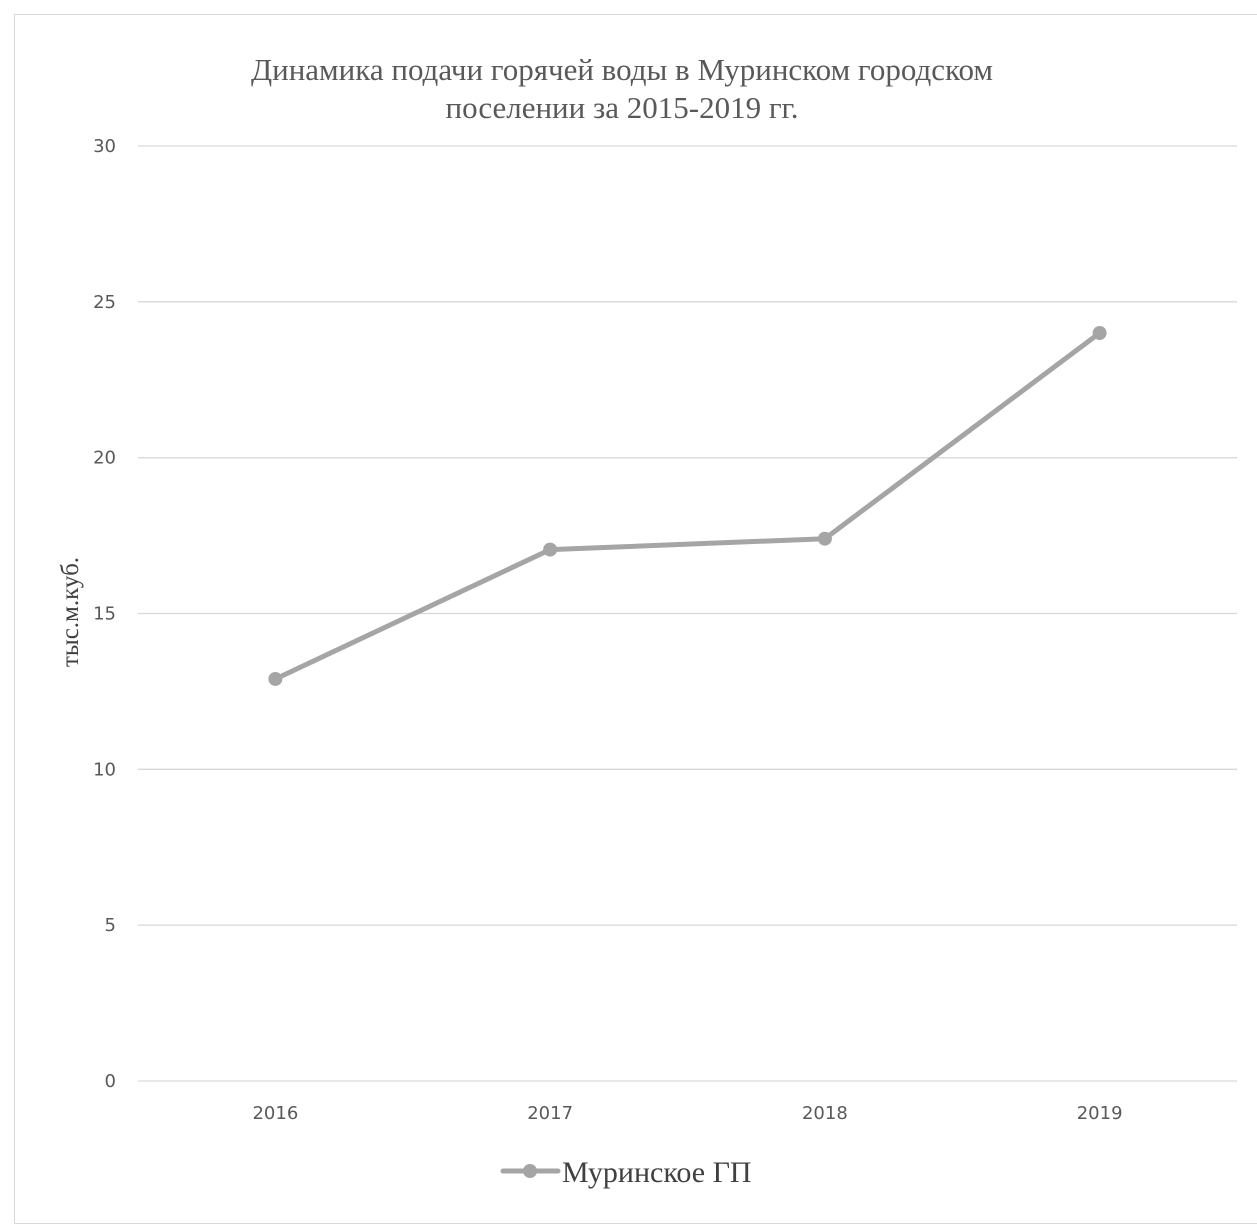 The width and height of the screenshot is (1257, 1224). What do you see at coordinates (825, 1113) in the screenshot?
I see `x-tick-label: 2018` at bounding box center [825, 1113].